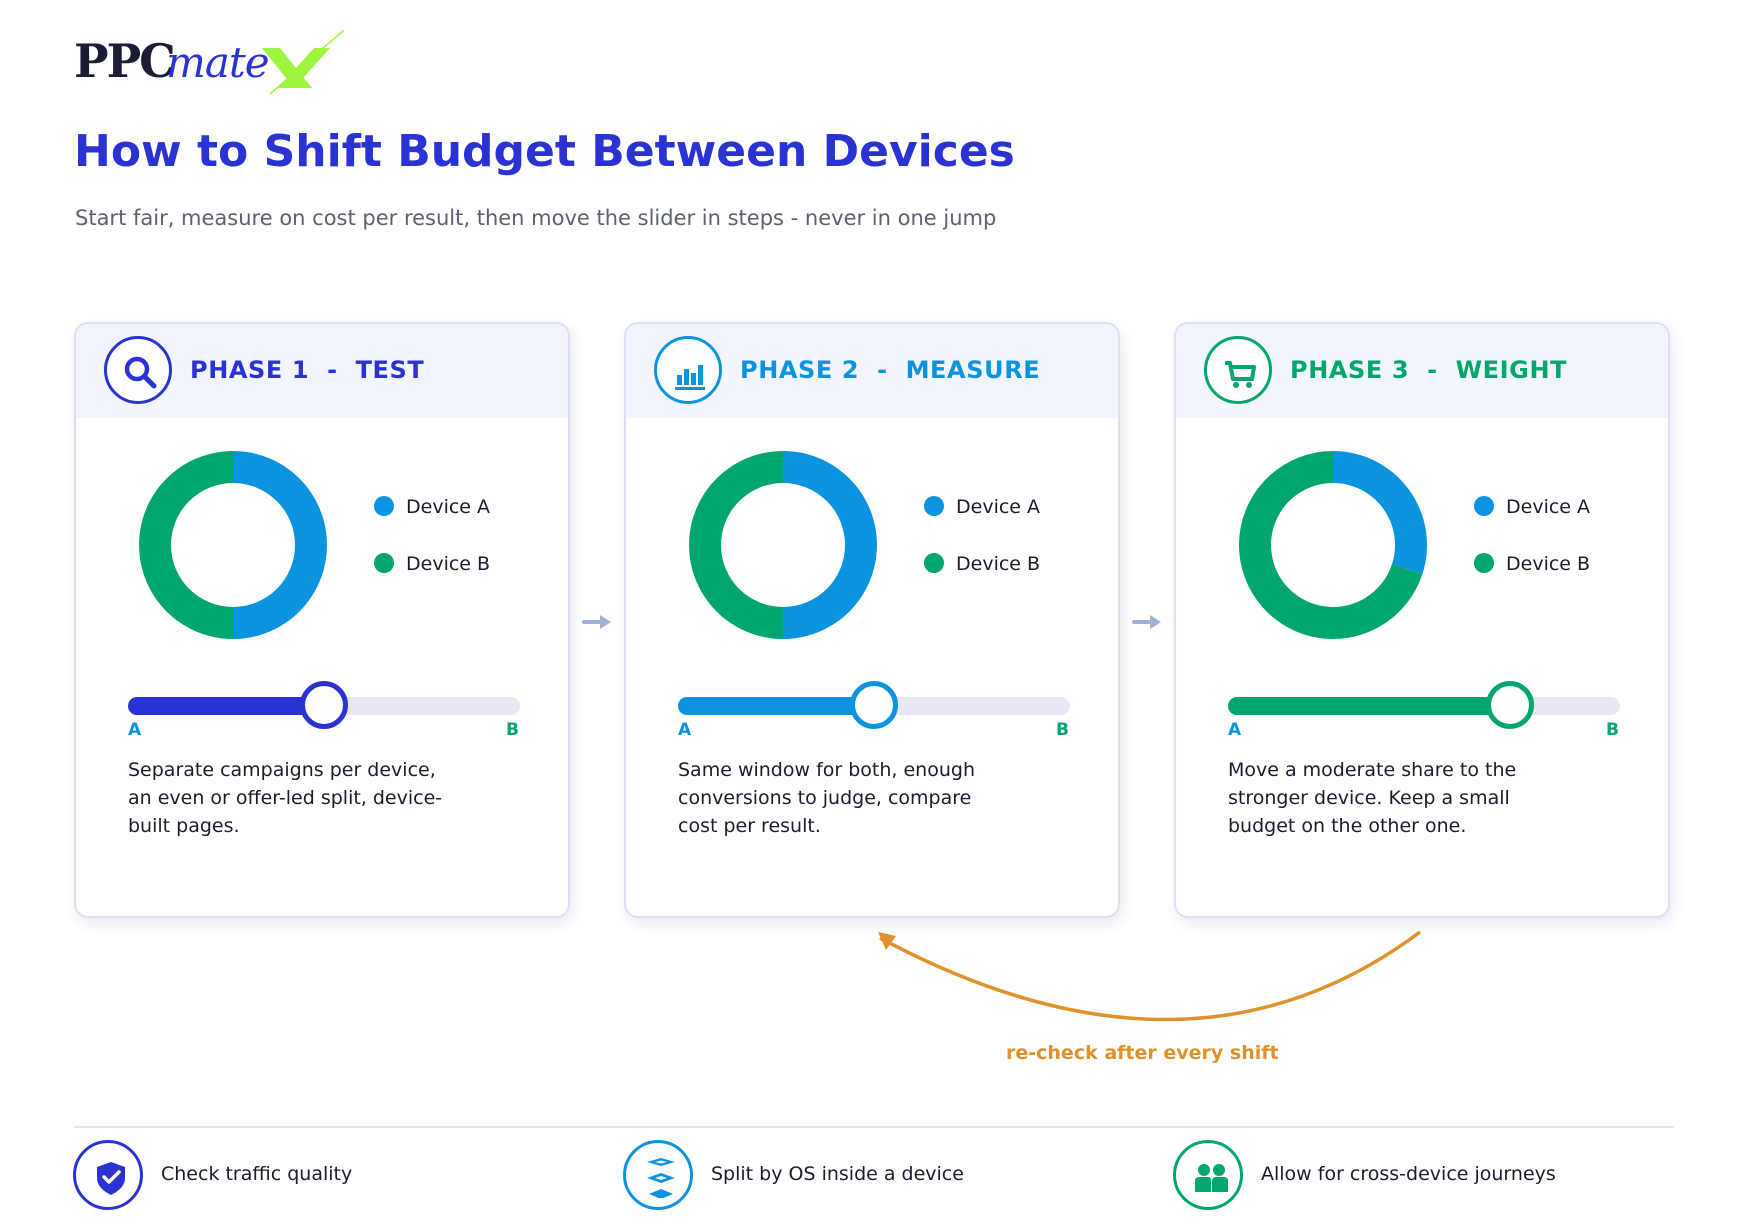 The image size is (1740, 1230). I want to click on brand-name-ppc: PPC, so click(125, 61).